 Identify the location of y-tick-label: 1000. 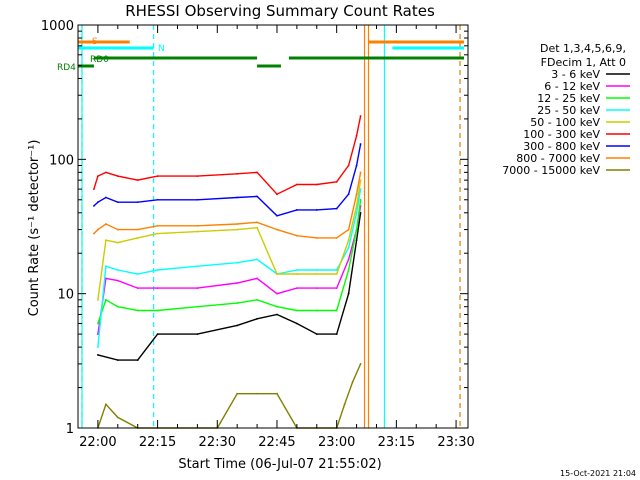
(57, 26).